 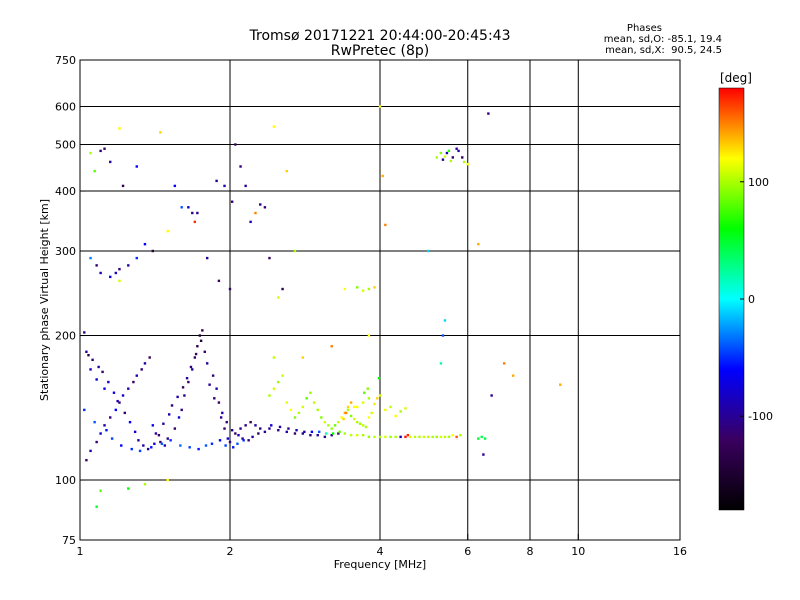 I want to click on colorbar: [deg] 100 0 -100, so click(x=745, y=291).